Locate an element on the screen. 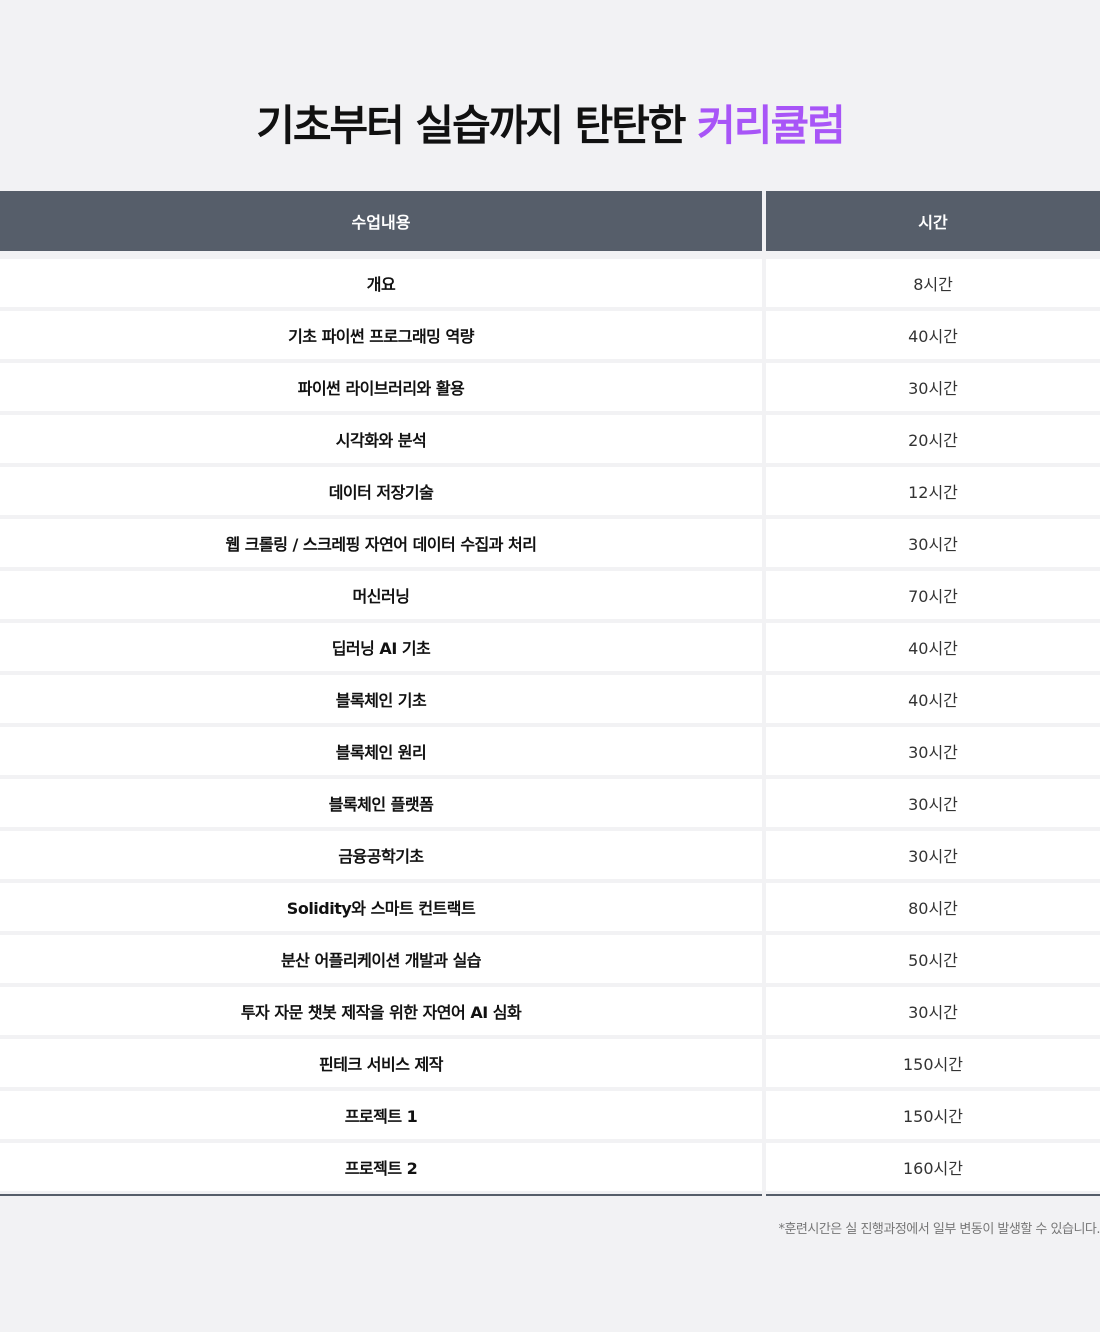 This screenshot has width=1100, height=1332. table-row: 웹 크롤링 / 스크레핑 자연어 데이터 수집과 처리 30시간 is located at coordinates (550, 543).